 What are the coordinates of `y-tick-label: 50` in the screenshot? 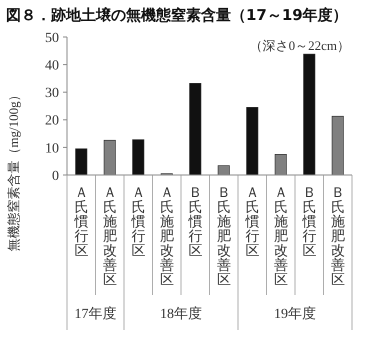 It's located at (52, 38).